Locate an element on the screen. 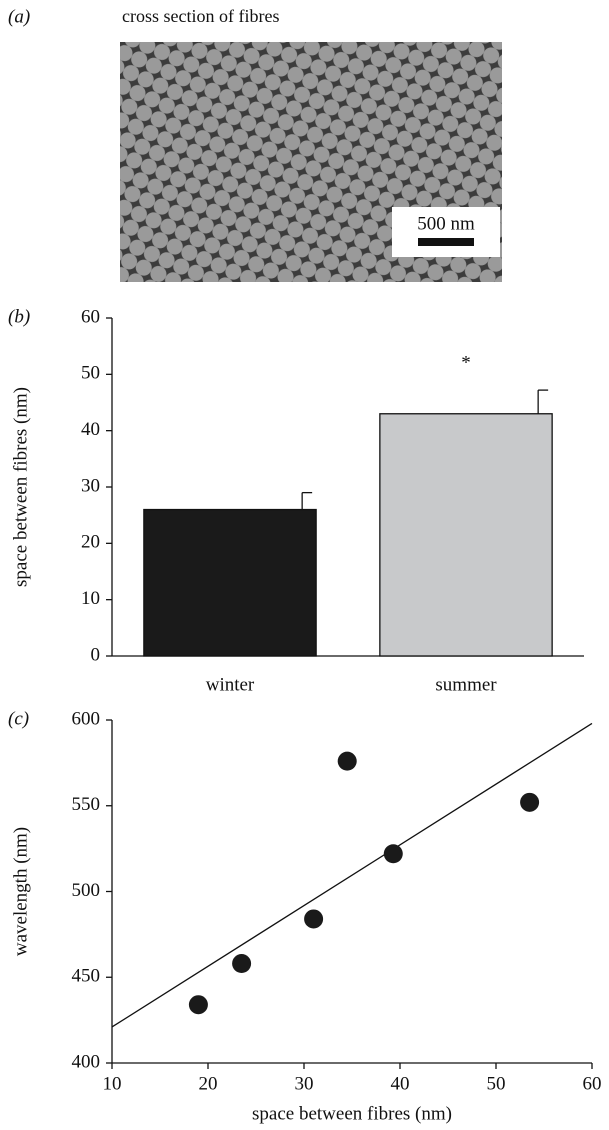  y-tick-label: 10 is located at coordinates (90, 598).